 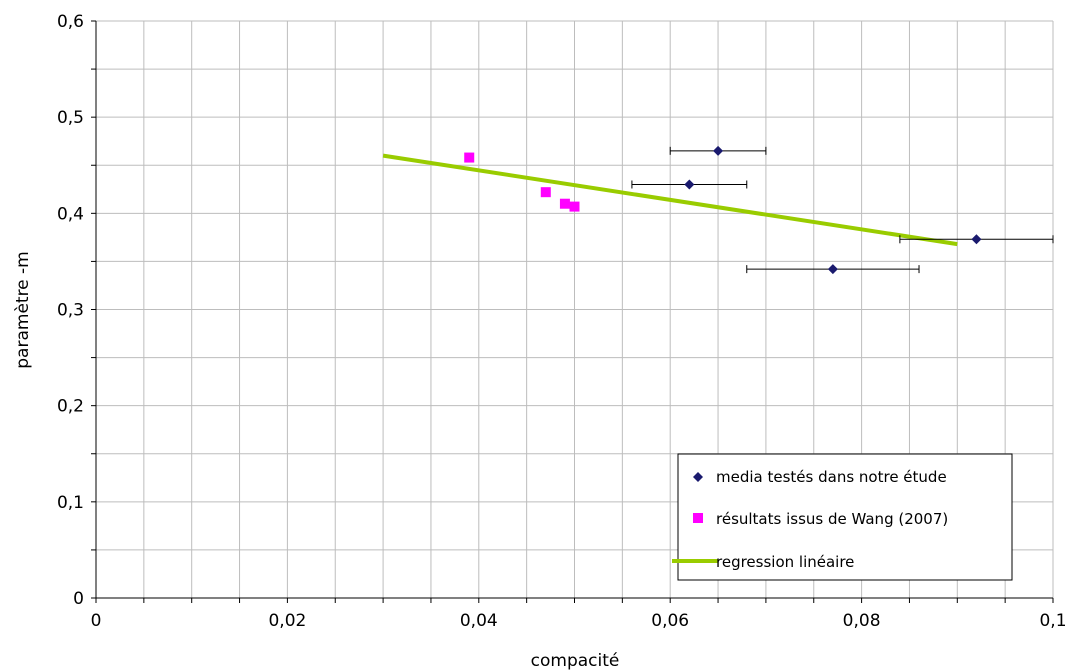 I want to click on x-tick-label: 0,04, so click(x=479, y=621).